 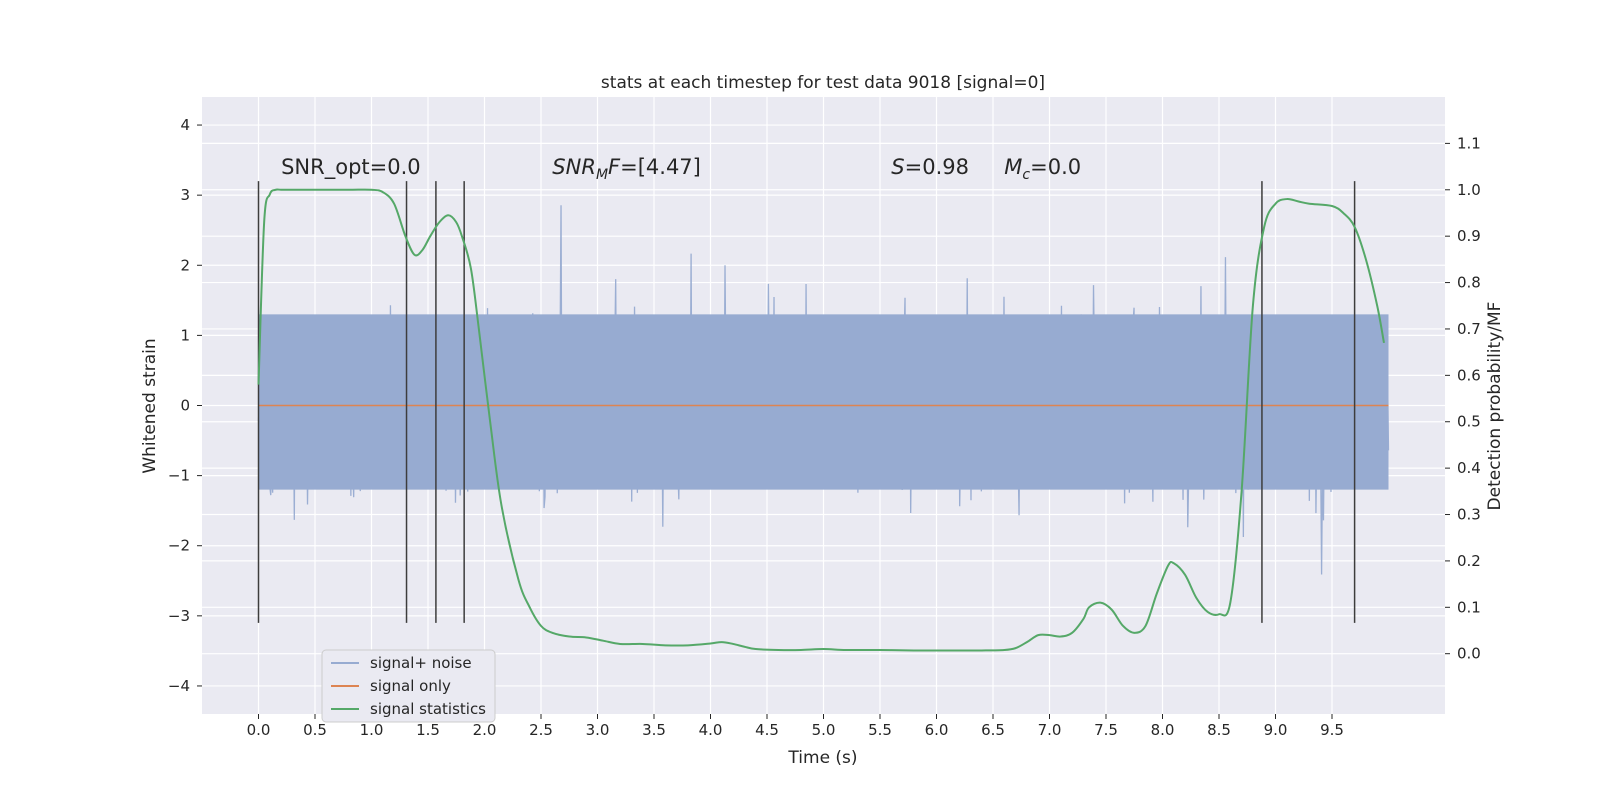 What do you see at coordinates (185, 335) in the screenshot?
I see `y-tick-label: 1` at bounding box center [185, 335].